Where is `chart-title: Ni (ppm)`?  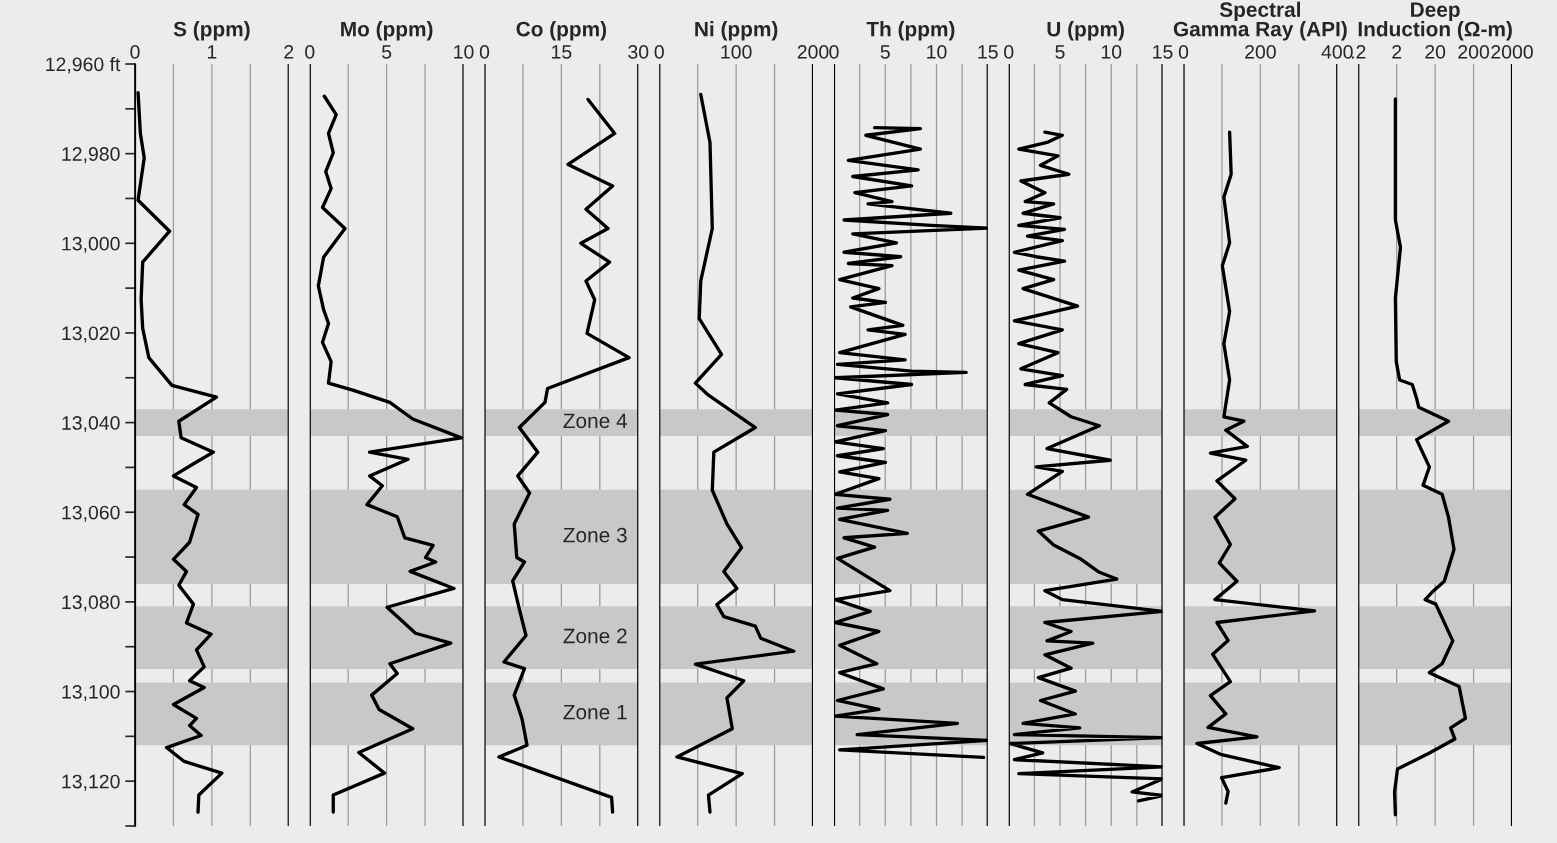 chart-title: Ni (ppm) is located at coordinates (736, 31).